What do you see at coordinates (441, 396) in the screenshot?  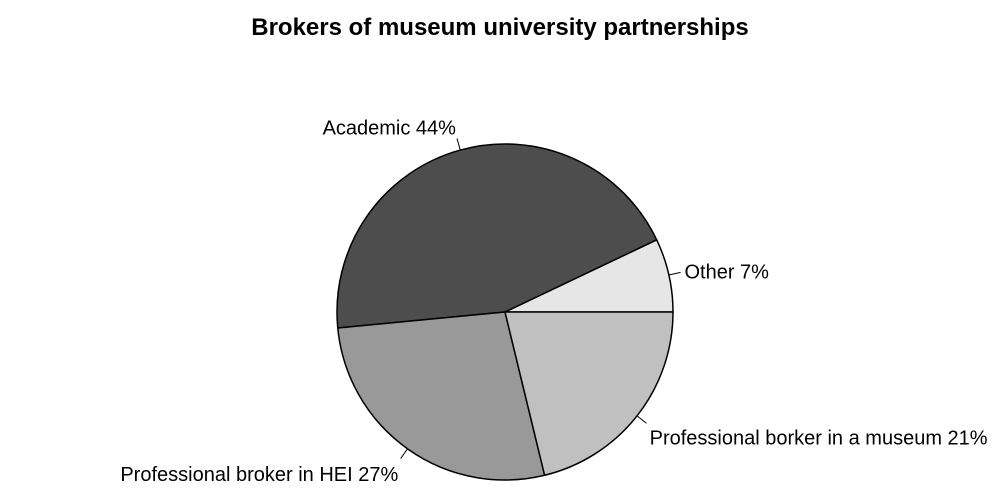 I see `pie-slice-professional-broker-in-hei` at bounding box center [441, 396].